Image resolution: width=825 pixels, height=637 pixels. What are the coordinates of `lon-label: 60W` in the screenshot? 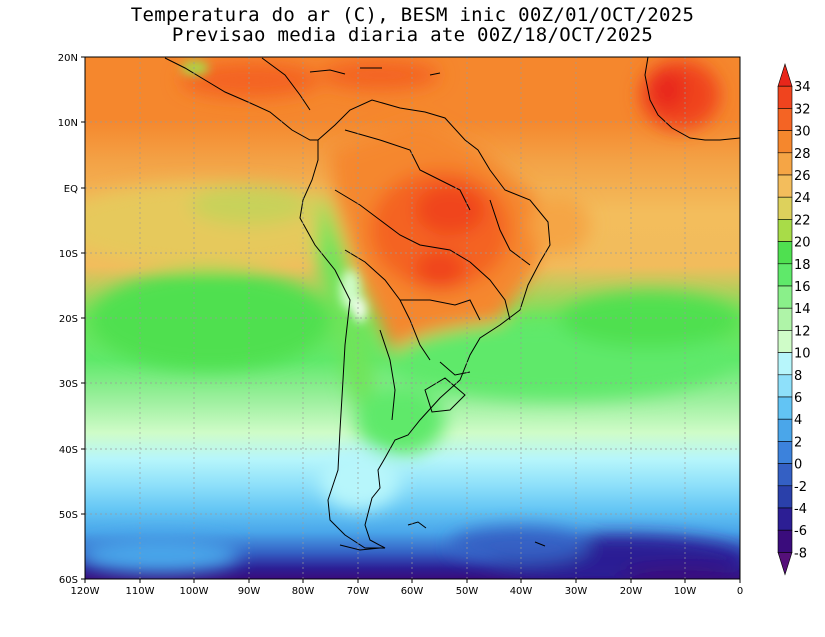 It's located at (412, 591).